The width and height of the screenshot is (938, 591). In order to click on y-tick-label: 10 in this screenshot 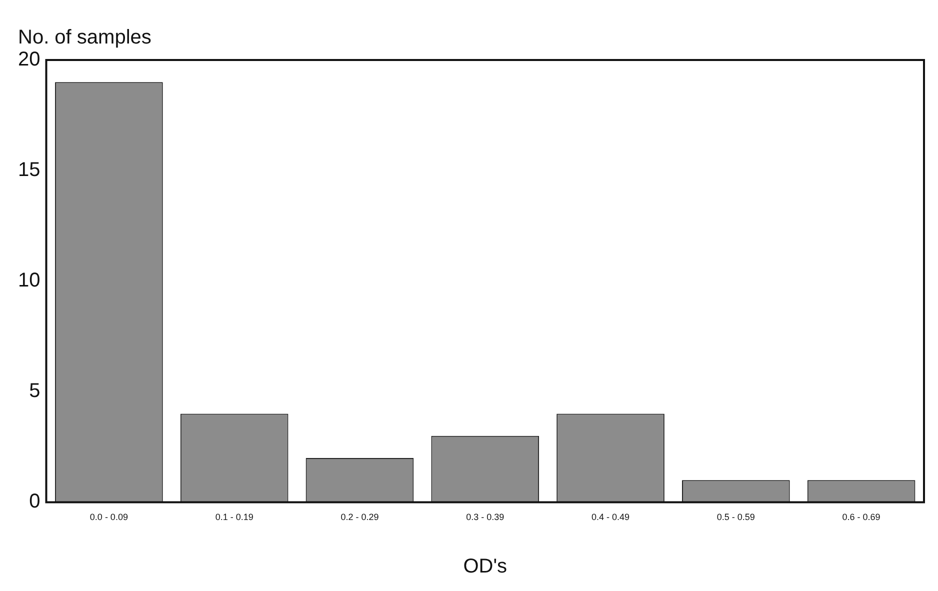, I will do `click(29, 281)`.